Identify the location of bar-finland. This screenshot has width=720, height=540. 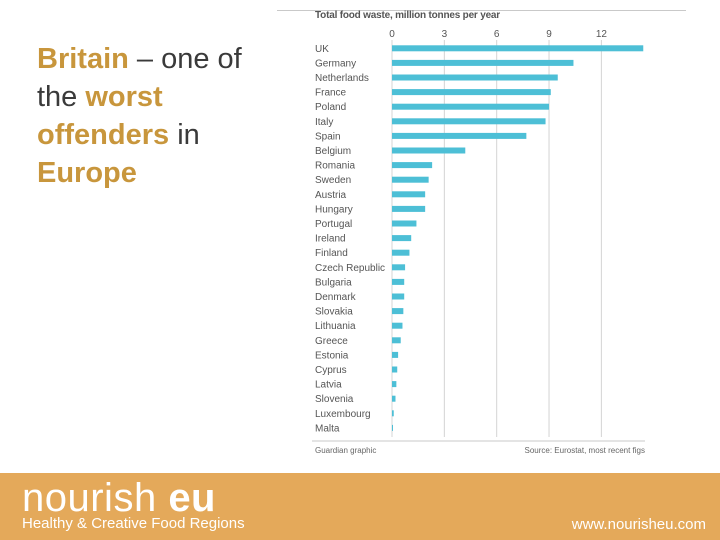
(401, 252).